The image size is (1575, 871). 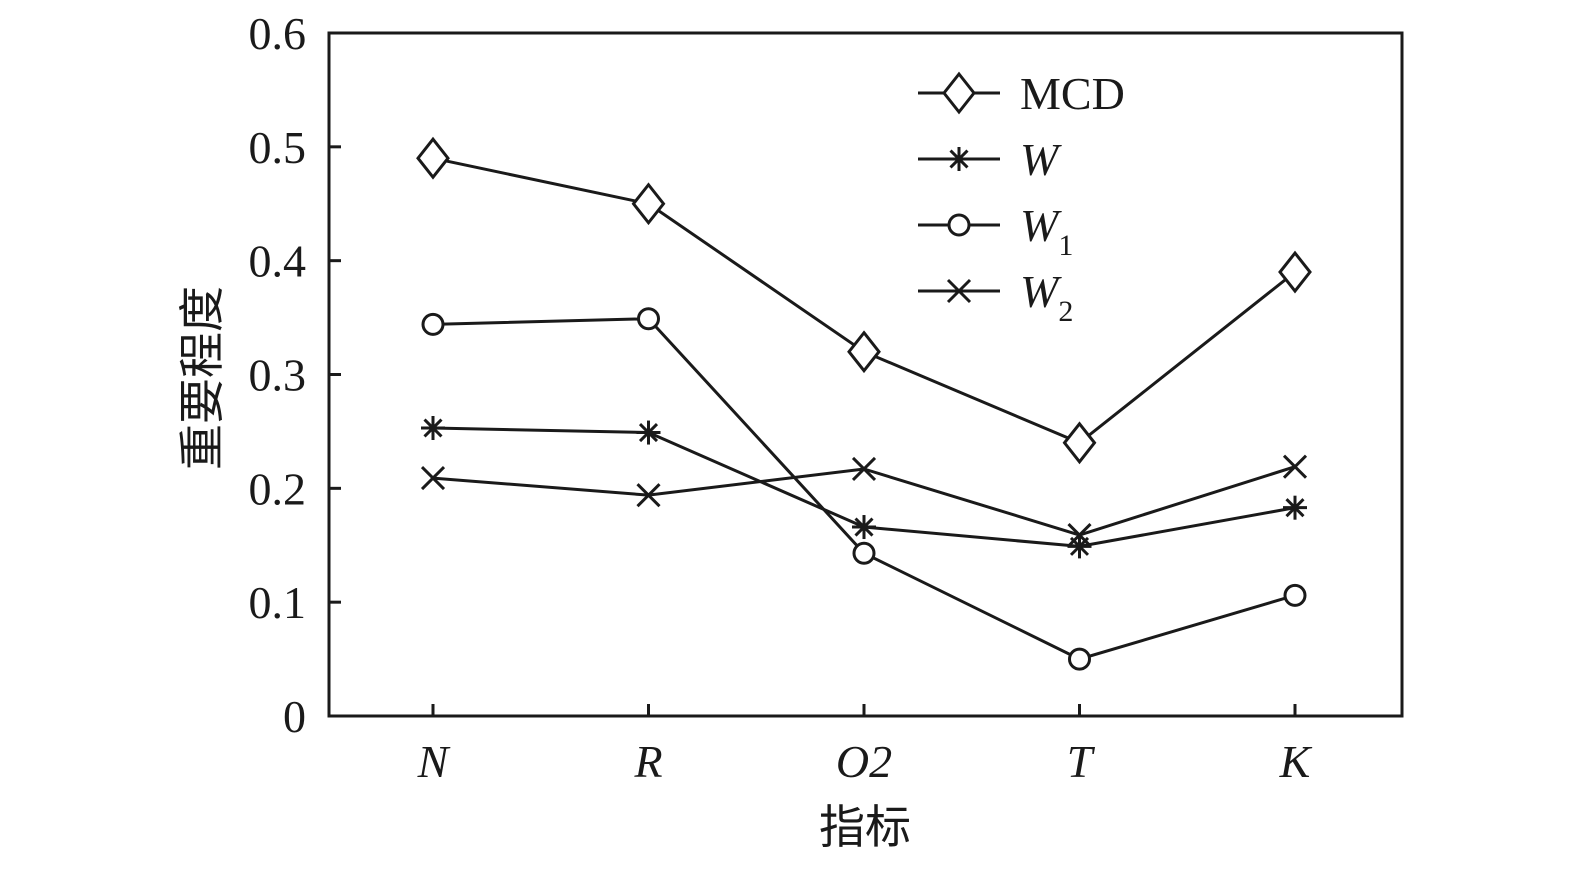 What do you see at coordinates (278, 375) in the screenshot?
I see `y-tick-label: 0.3` at bounding box center [278, 375].